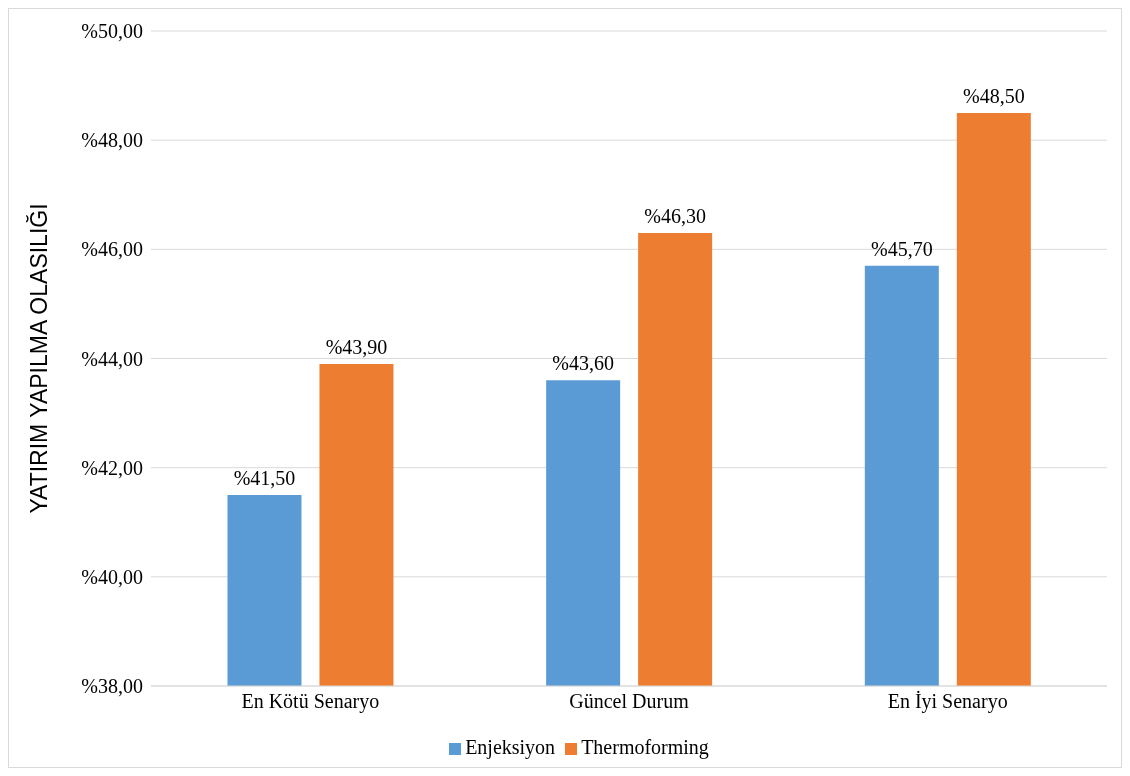 Image resolution: width=1130 pixels, height=776 pixels. What do you see at coordinates (645, 747) in the screenshot?
I see `legend-label: Thermoforming` at bounding box center [645, 747].